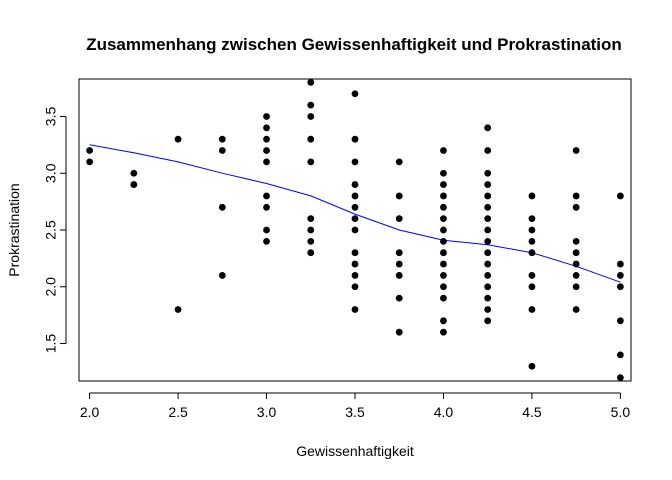 This screenshot has width=672, height=480. What do you see at coordinates (51, 287) in the screenshot?
I see `y-tick-label: 2.0` at bounding box center [51, 287].